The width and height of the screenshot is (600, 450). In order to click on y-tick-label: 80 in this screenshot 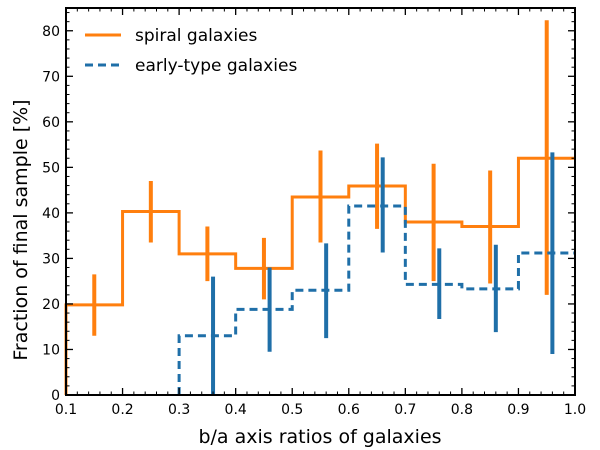, I will do `click(51, 32)`.